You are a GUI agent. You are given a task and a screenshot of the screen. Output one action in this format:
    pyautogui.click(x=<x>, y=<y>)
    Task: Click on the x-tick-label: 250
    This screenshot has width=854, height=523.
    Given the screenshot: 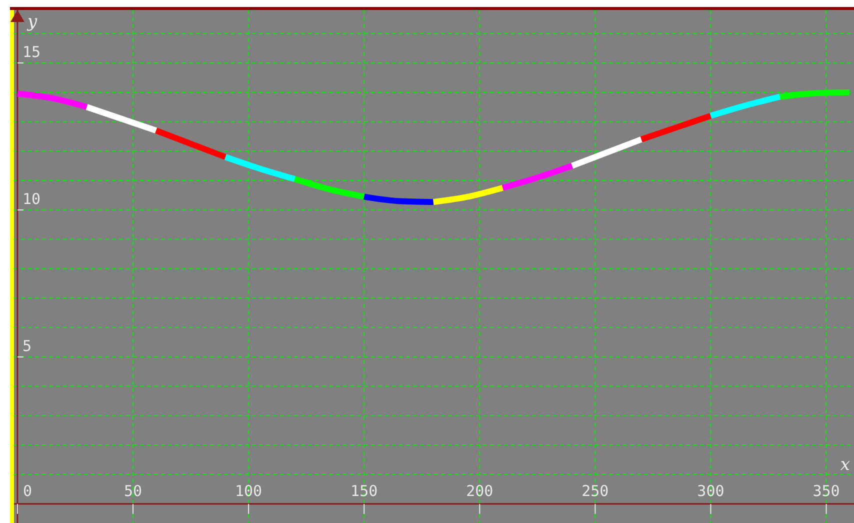 What is the action you would take?
    pyautogui.click(x=595, y=491)
    